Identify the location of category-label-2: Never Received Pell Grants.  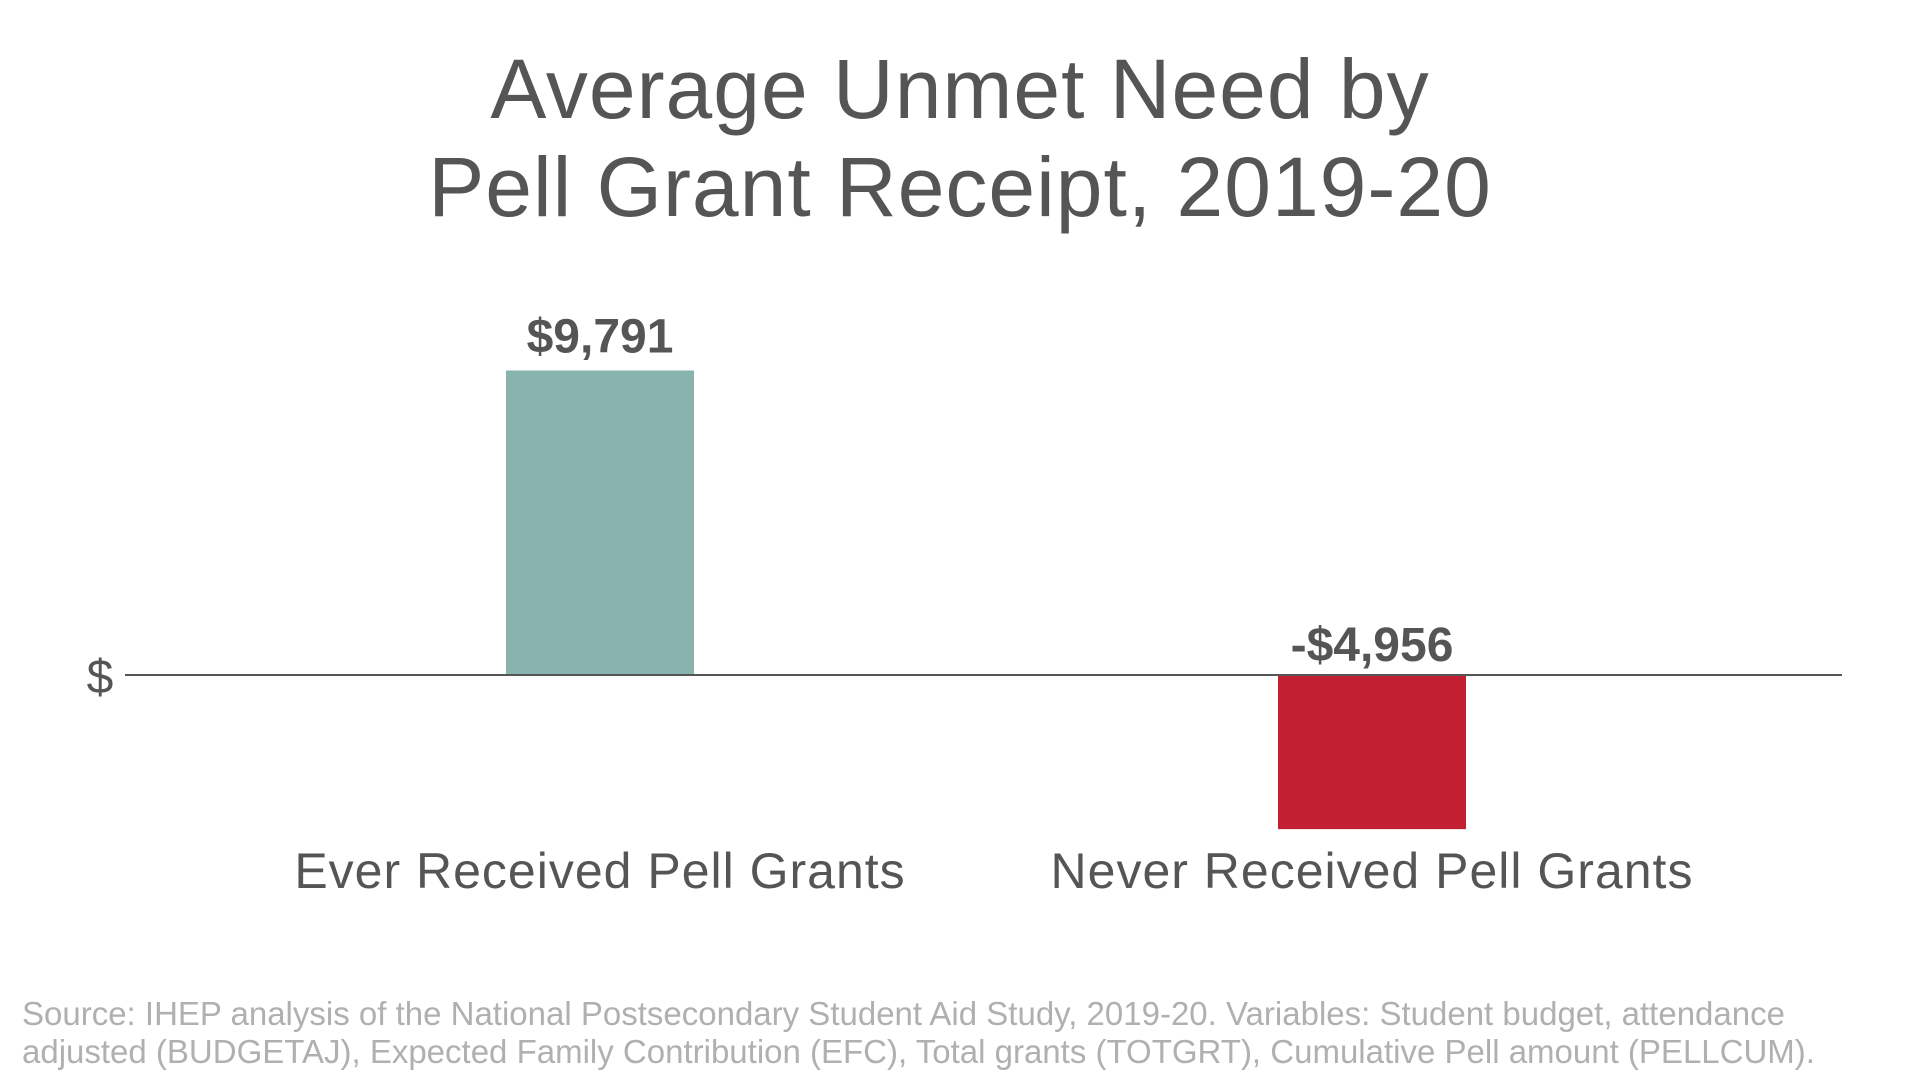
(1372, 871).